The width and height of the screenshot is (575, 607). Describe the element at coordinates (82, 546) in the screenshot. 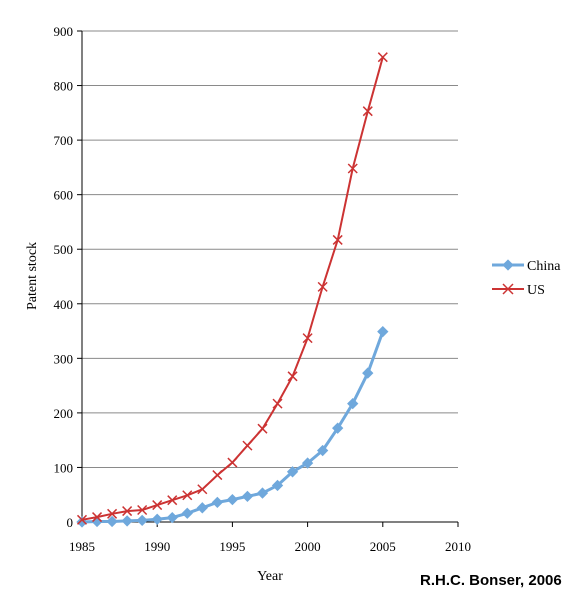

I see `x-tick-label: 1985` at that location.